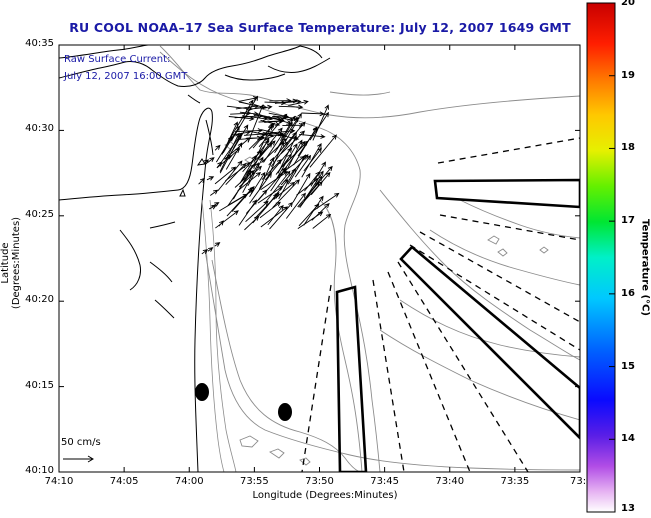  I want to click on y-tick-label: 40:10, so click(39, 470).